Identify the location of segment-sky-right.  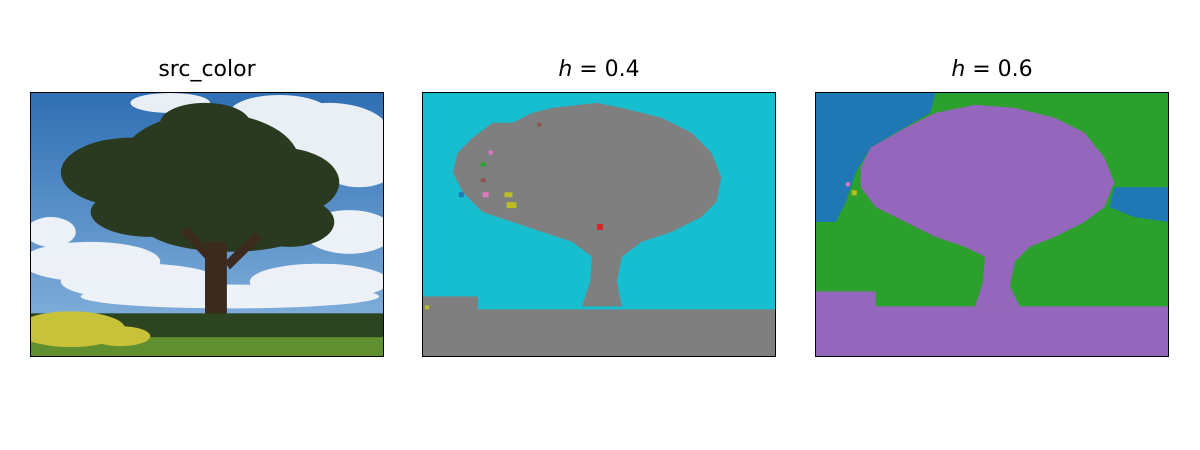
(1138, 205).